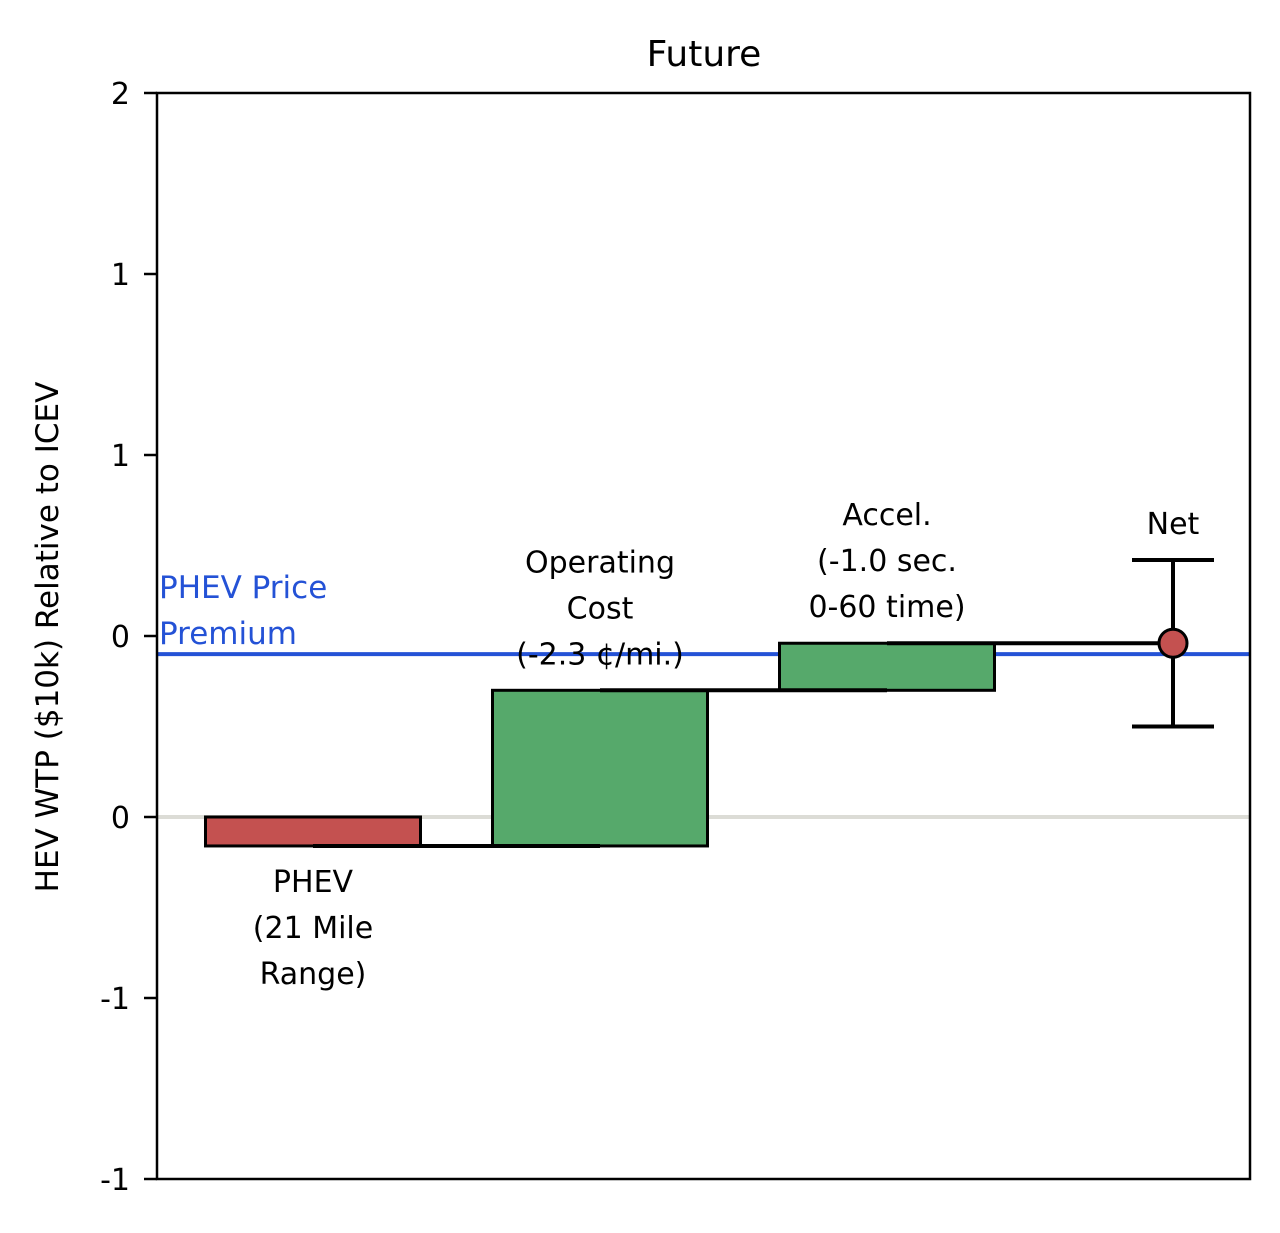 The width and height of the screenshot is (1280, 1233). What do you see at coordinates (704, 54) in the screenshot?
I see `chart-title: Future` at bounding box center [704, 54].